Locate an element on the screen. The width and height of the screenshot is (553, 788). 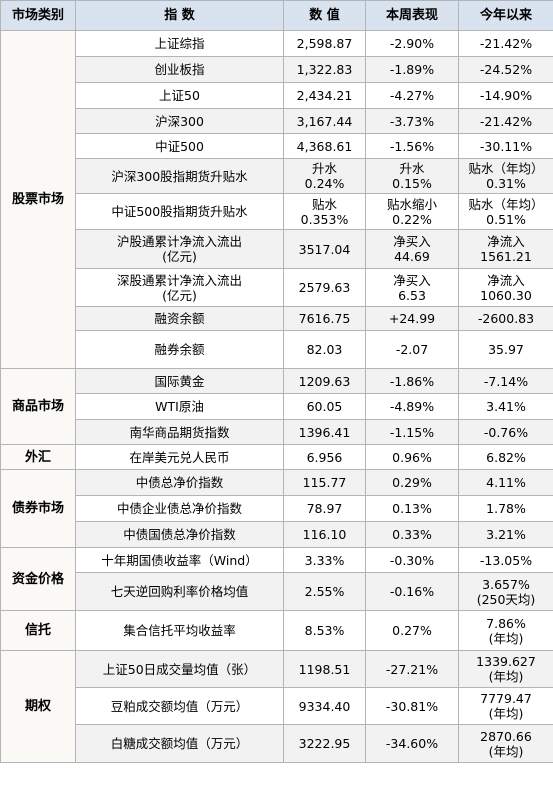
cell: 115.77 is located at coordinates (324, 482).